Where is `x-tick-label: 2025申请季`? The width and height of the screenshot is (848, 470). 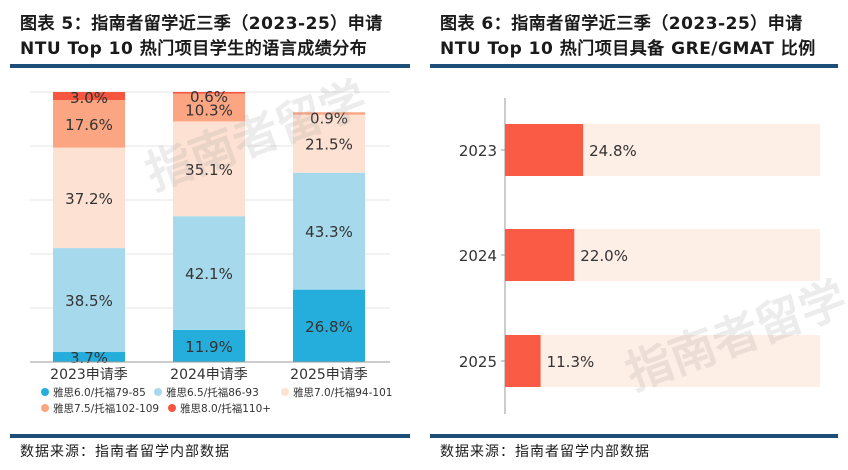 x-tick-label: 2025申请季 is located at coordinates (329, 375).